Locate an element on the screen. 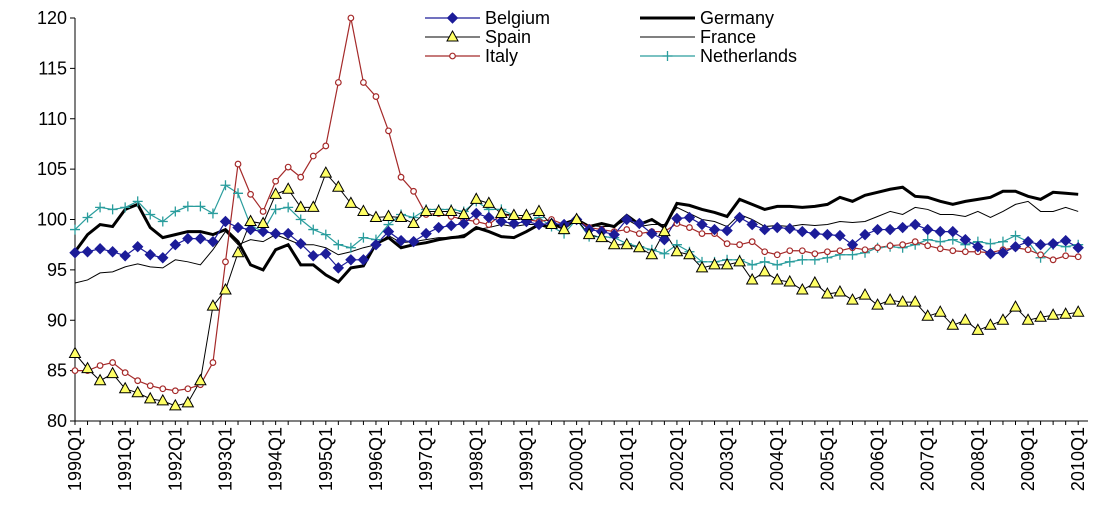 This screenshot has height=528, width=1093. x-tick-label: 2006Q1 is located at coordinates (878, 459).